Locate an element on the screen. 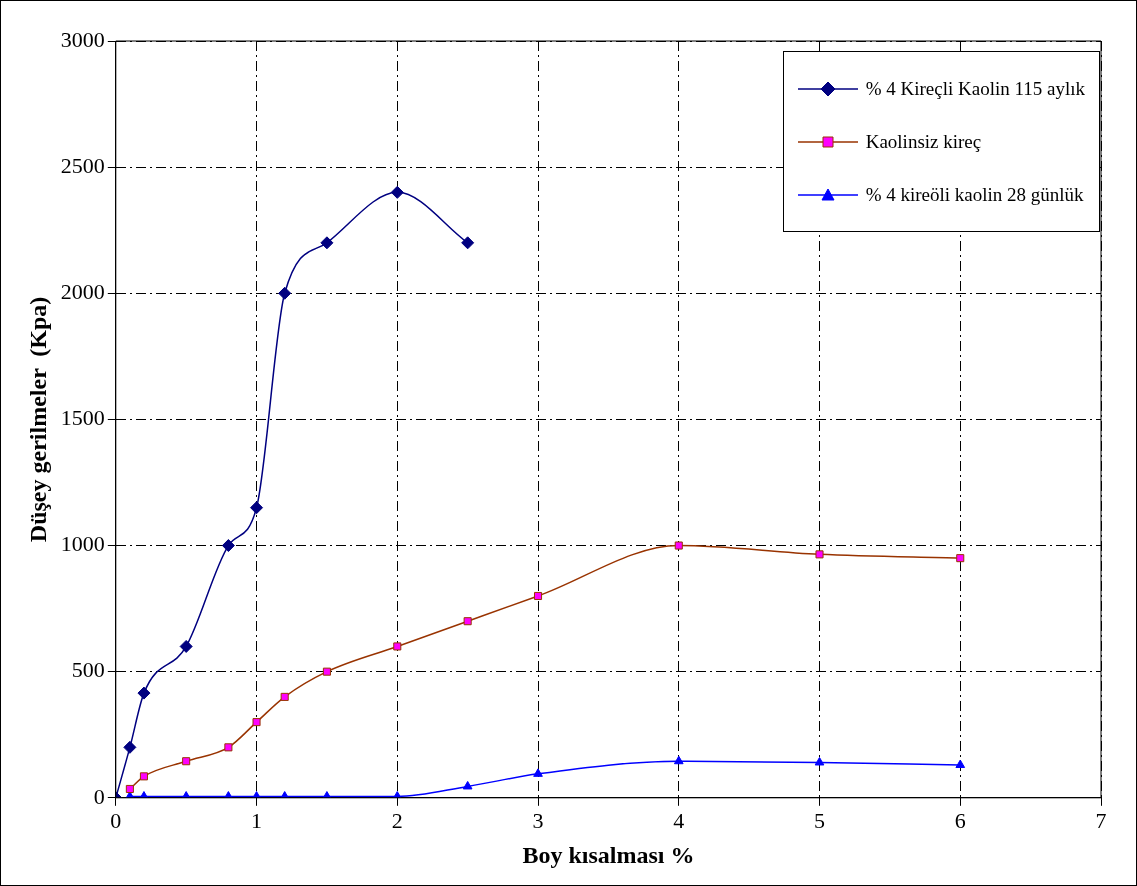 The width and height of the screenshot is (1137, 886). x-tick-label: 0 is located at coordinates (116, 820).